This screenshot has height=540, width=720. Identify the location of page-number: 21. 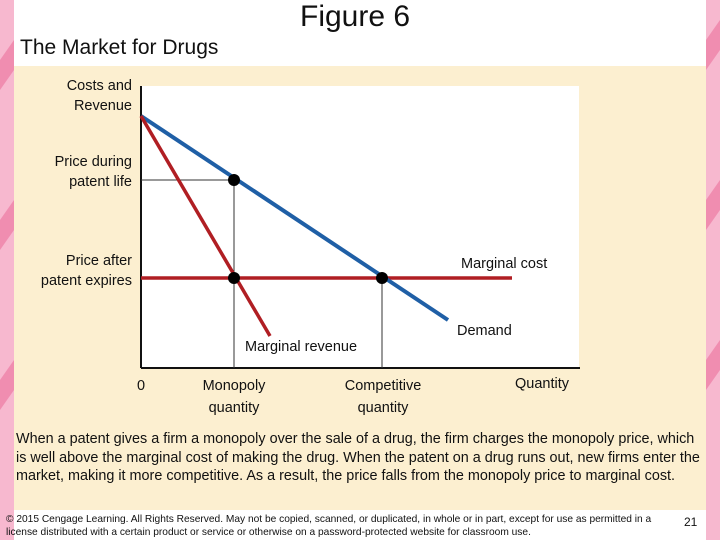
(691, 522).